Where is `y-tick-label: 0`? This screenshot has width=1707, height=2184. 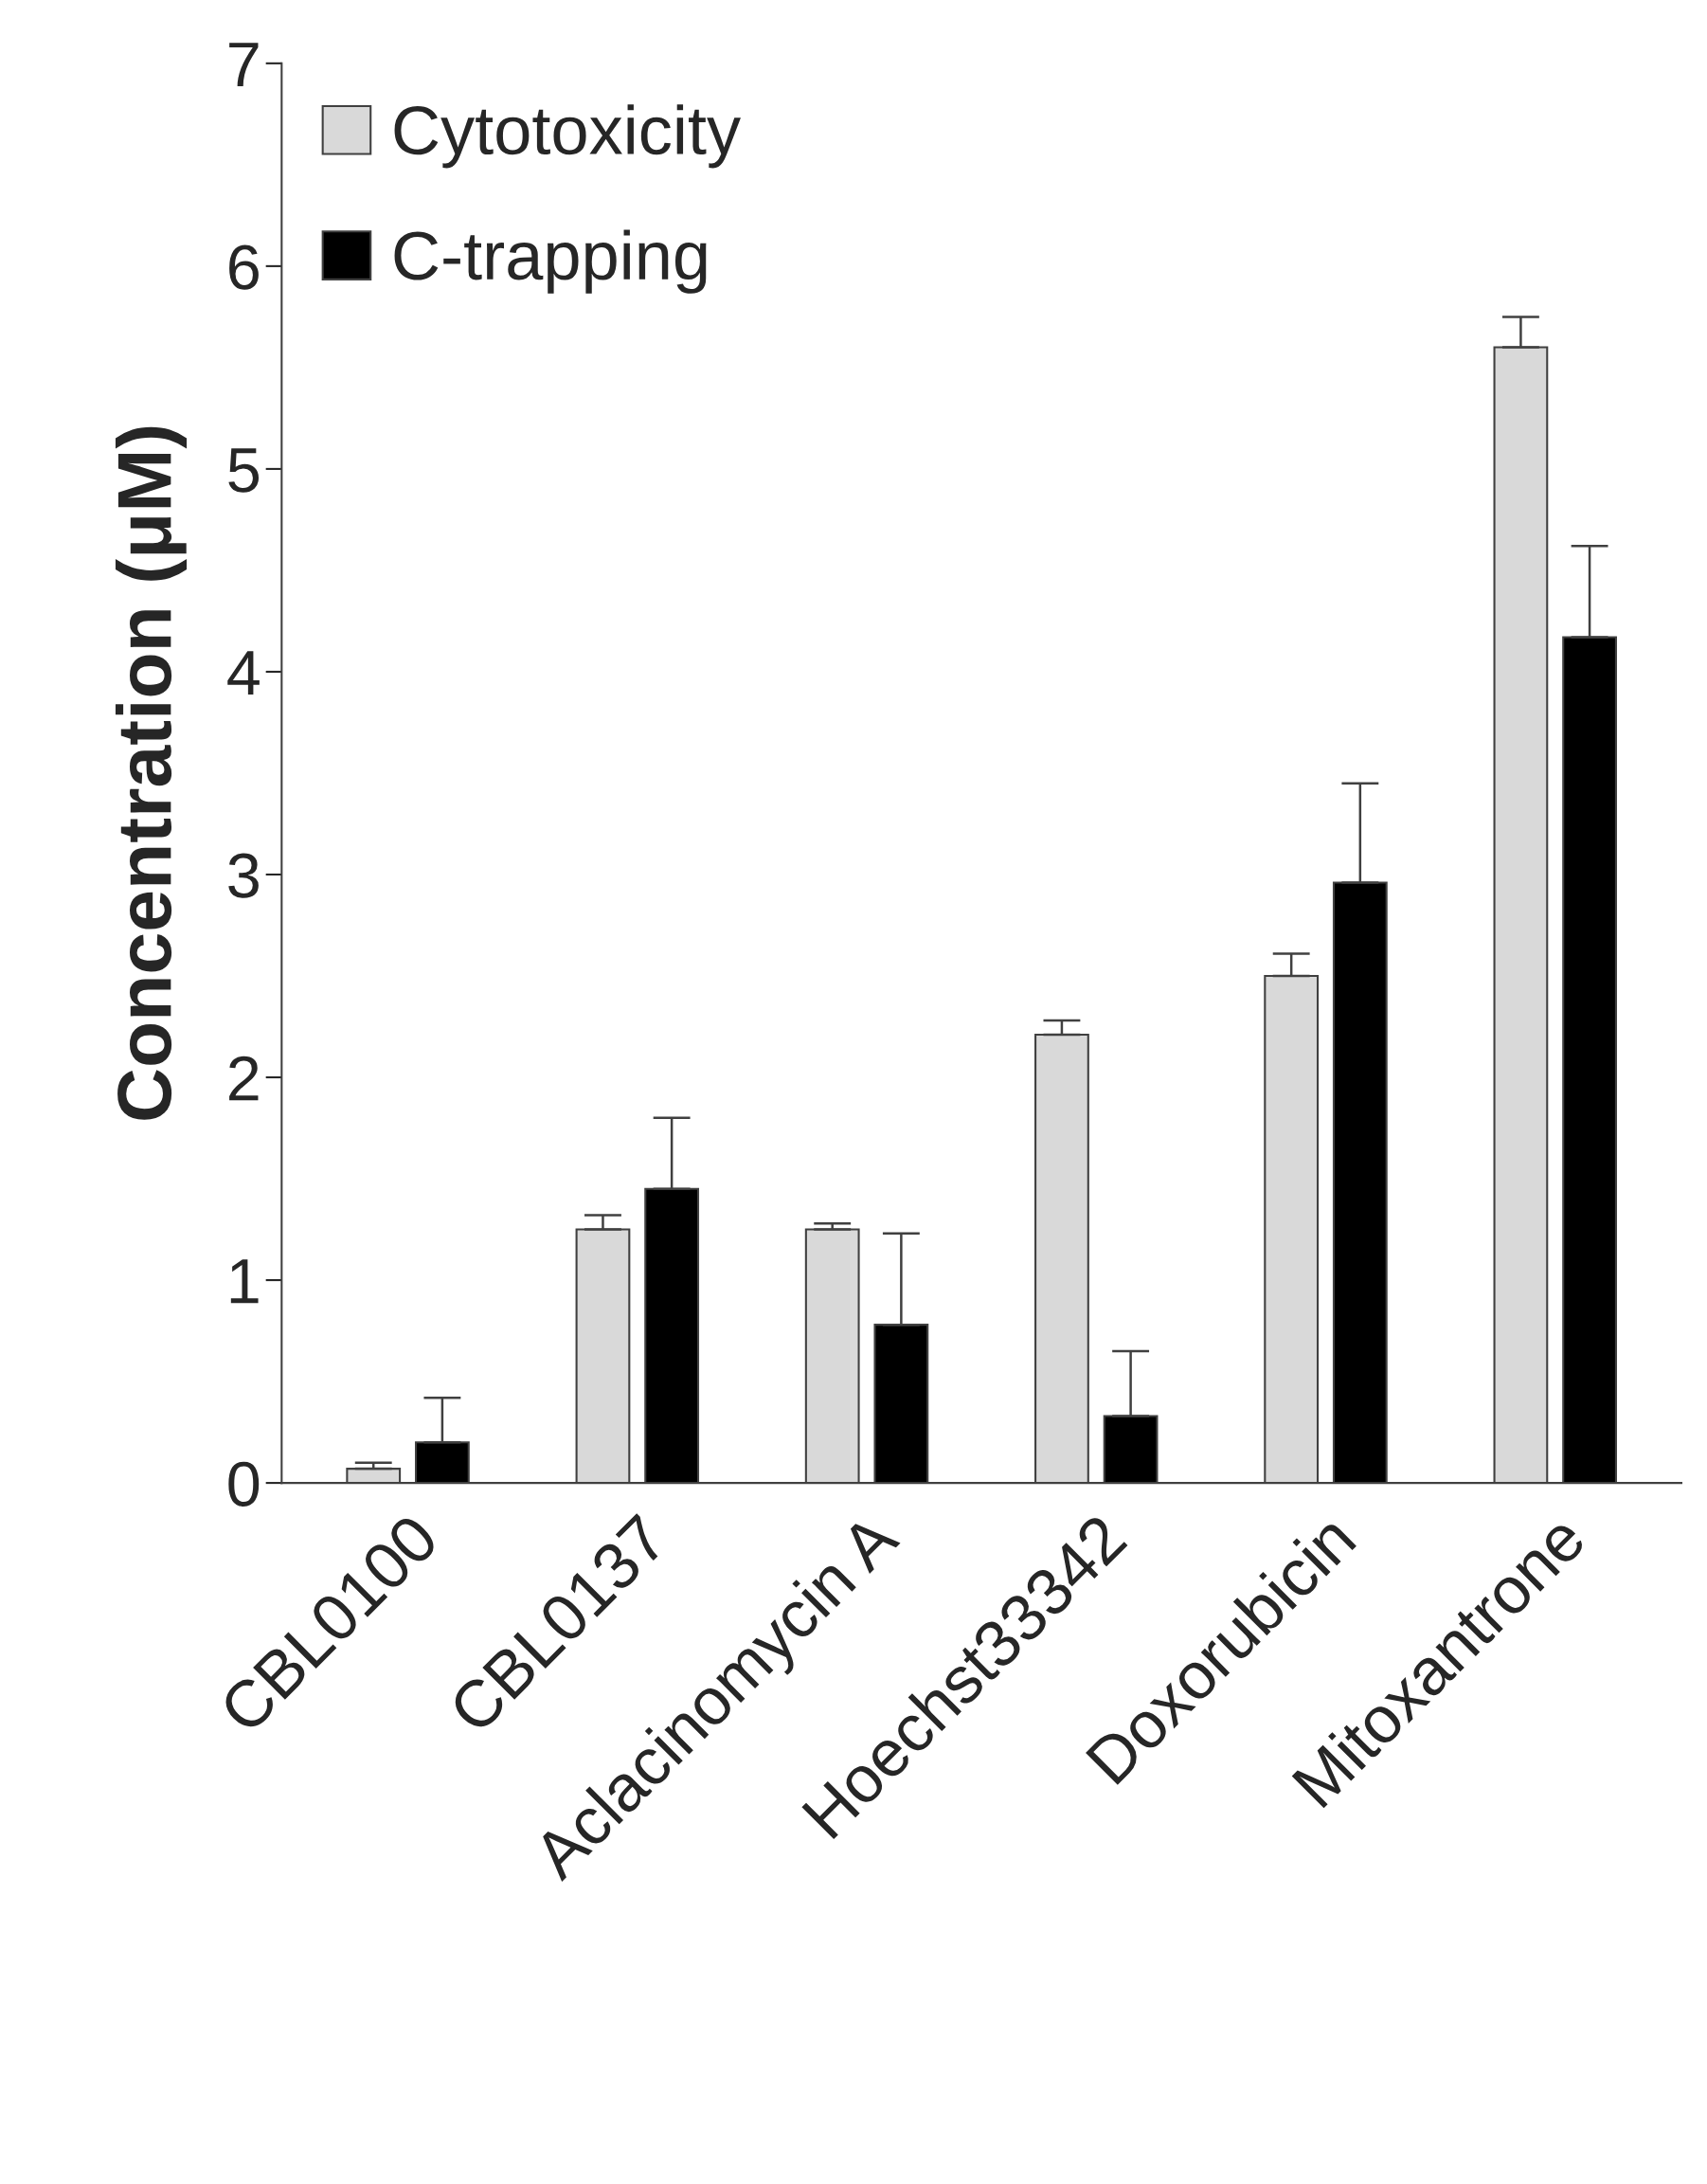
y-tick-label: 0 is located at coordinates (244, 1484).